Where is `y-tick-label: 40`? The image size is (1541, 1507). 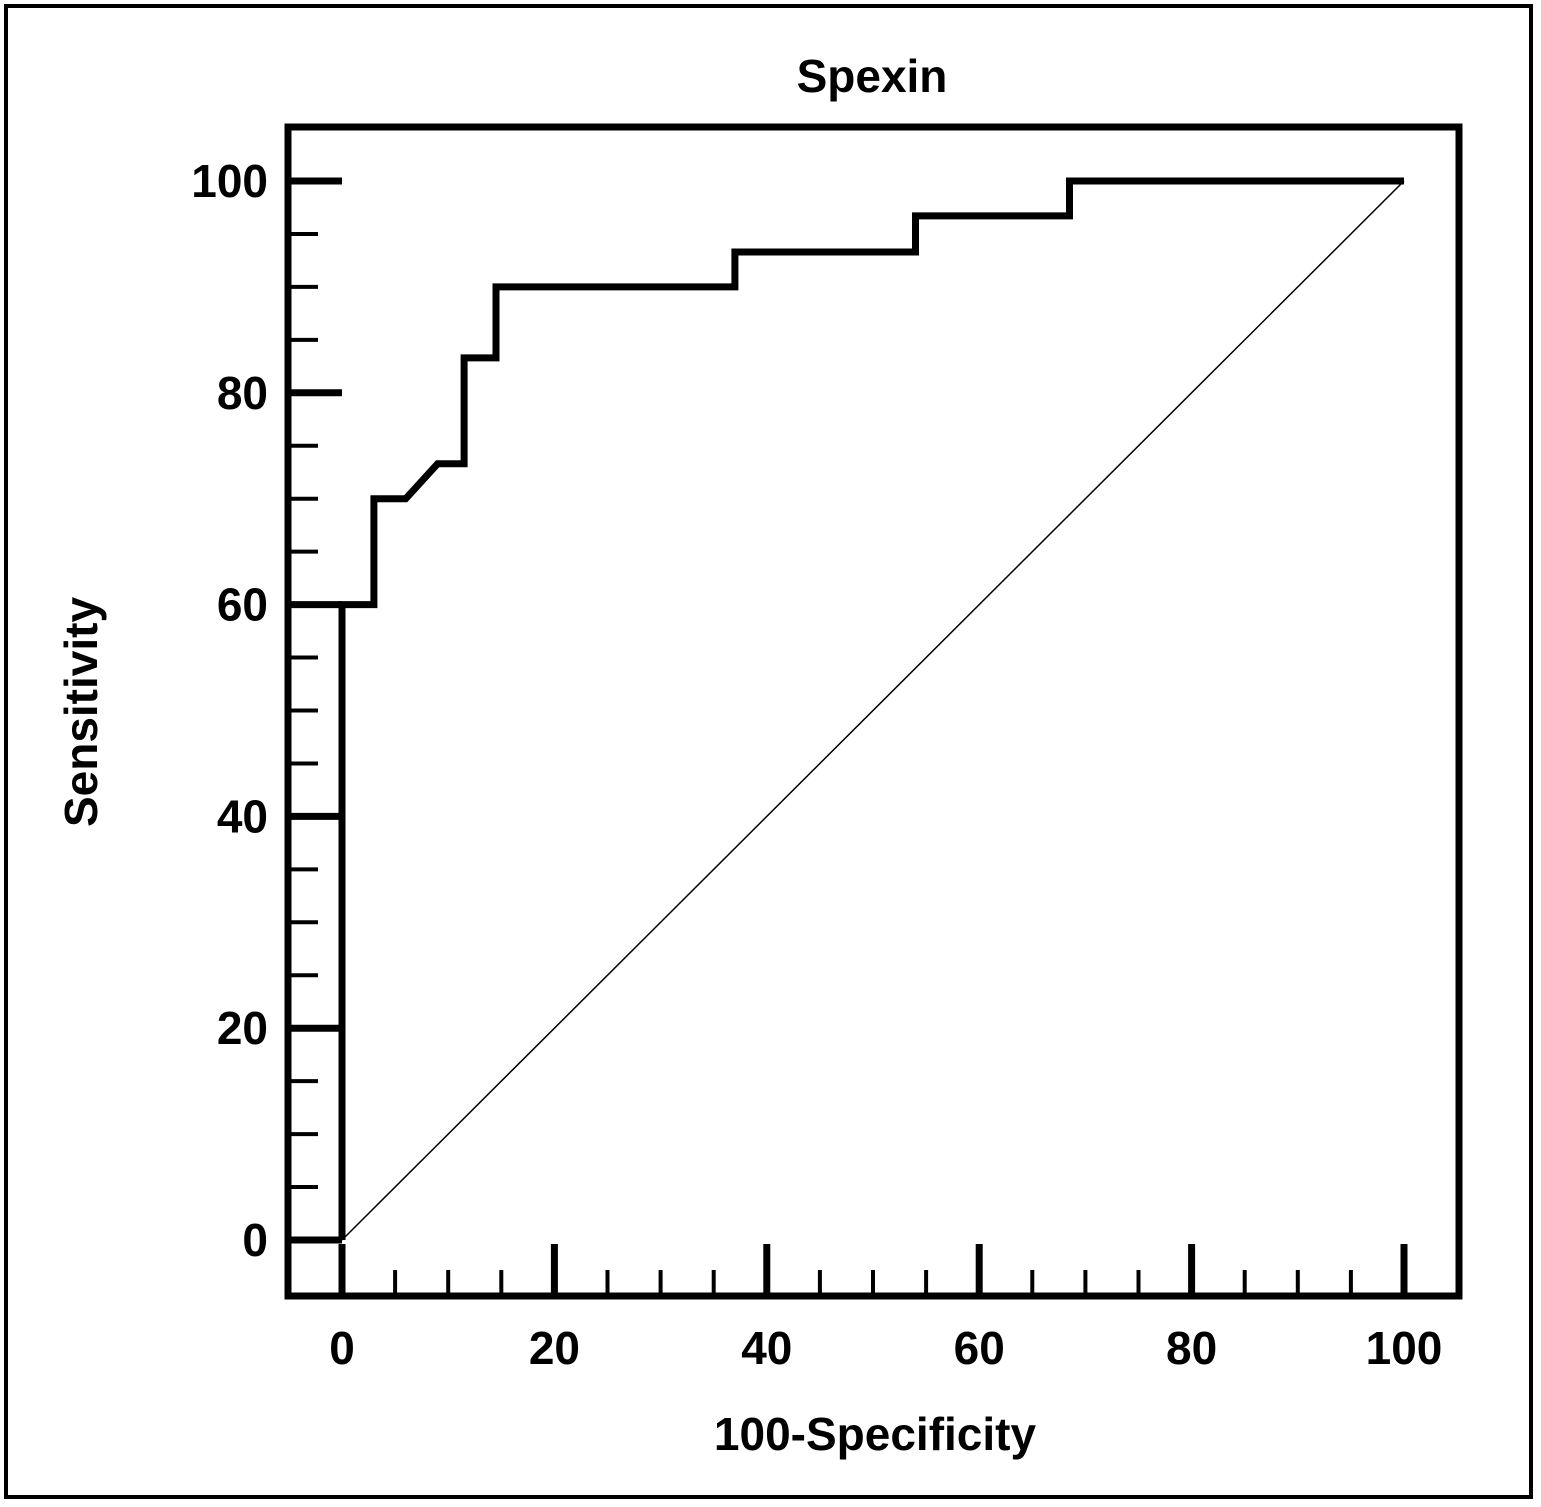 y-tick-label: 40 is located at coordinates (242, 816).